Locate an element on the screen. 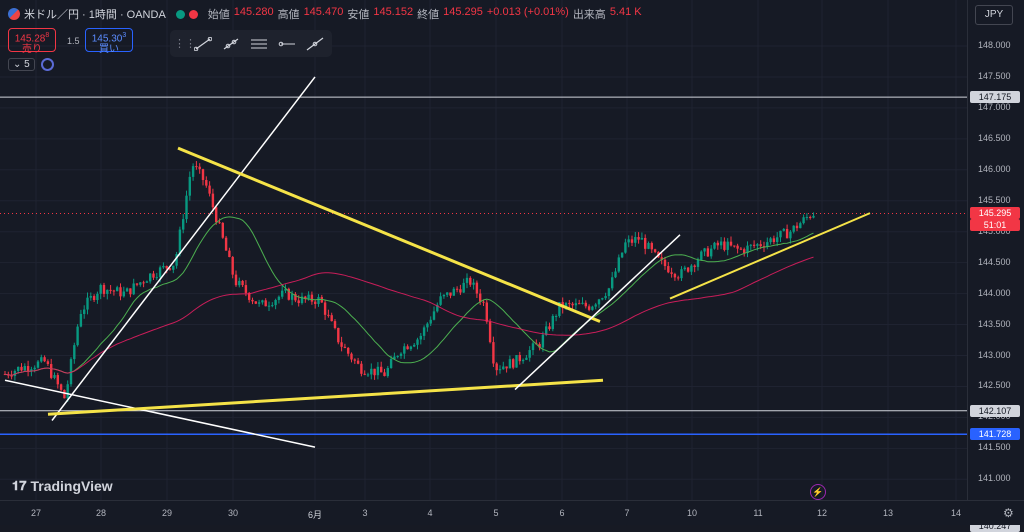 The image size is (1024, 532). price-tick-label: 144.500 is located at coordinates (994, 261).